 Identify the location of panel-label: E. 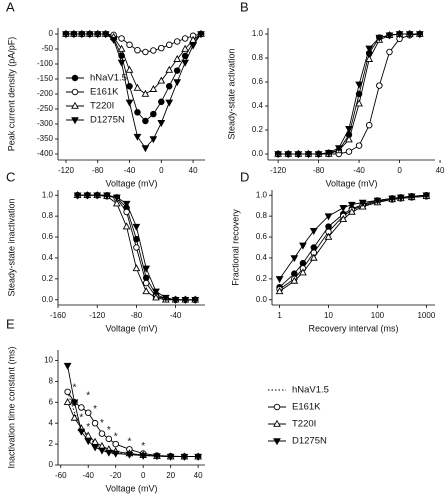
(10, 323).